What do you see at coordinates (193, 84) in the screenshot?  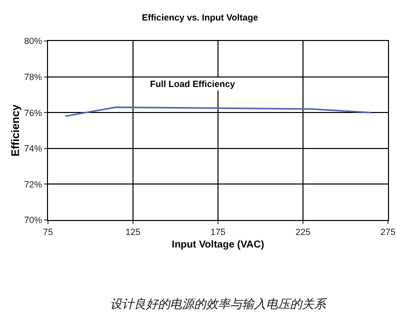 I see `text: Full Load Efficiency` at bounding box center [193, 84].